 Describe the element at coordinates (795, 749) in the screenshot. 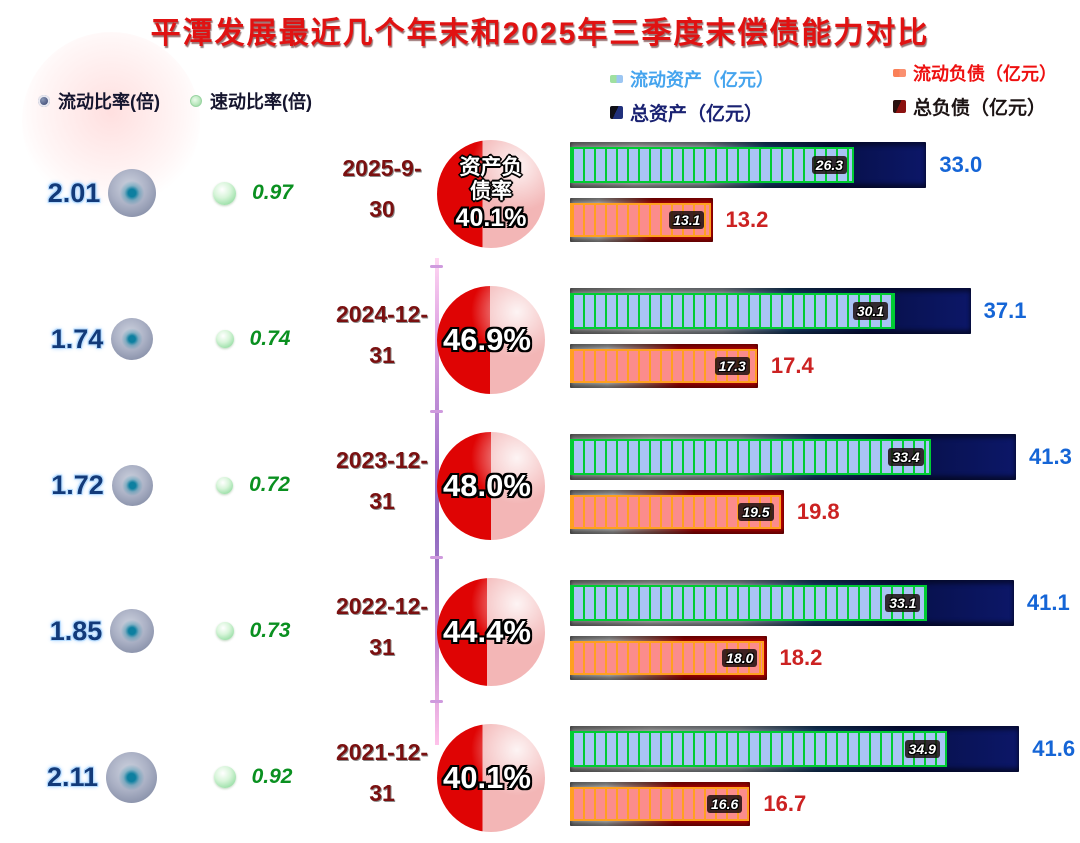

I see `total-assets-bar: 34.9` at that location.